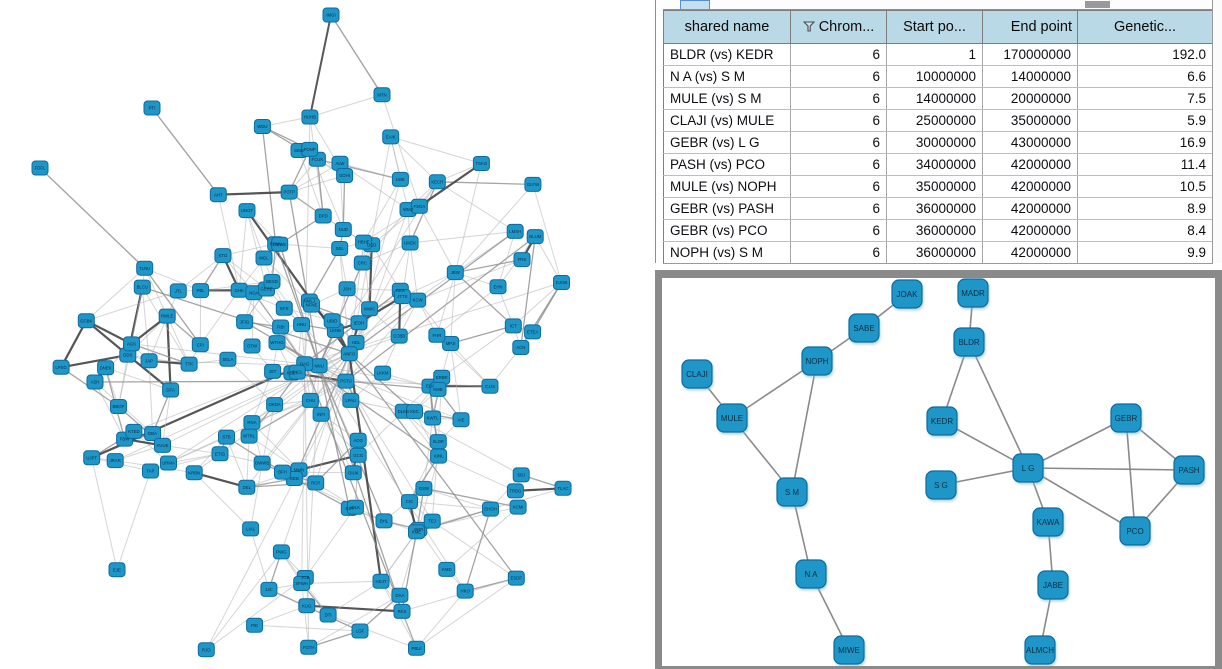 The image size is (1222, 669). Describe the element at coordinates (727, 164) in the screenshot. I see `cell-shared-name: PASH (vs) PCO` at that location.